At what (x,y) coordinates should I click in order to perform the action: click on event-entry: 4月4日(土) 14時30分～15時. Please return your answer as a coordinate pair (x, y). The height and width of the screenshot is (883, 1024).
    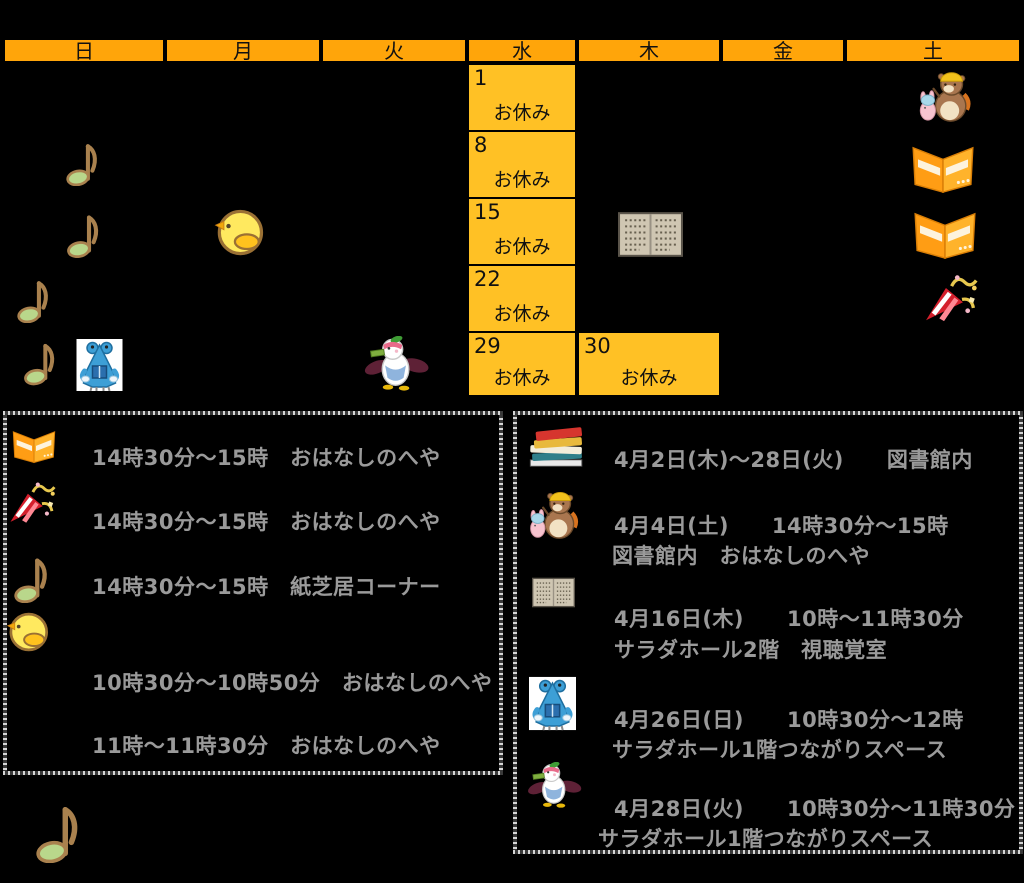
    Looking at the image, I should click on (781, 526).